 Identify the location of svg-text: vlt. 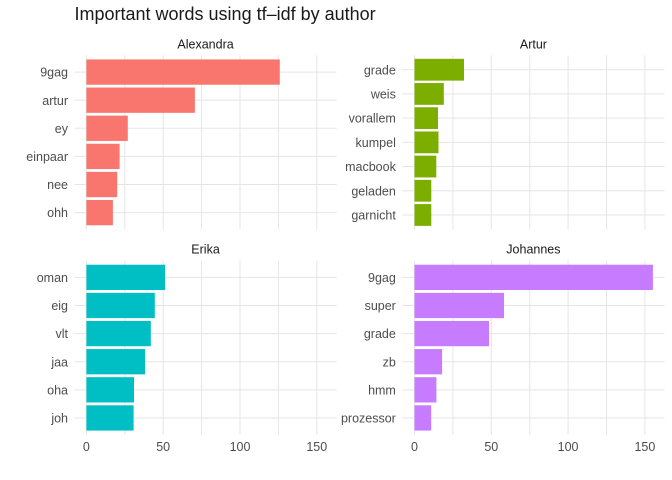
(62, 334).